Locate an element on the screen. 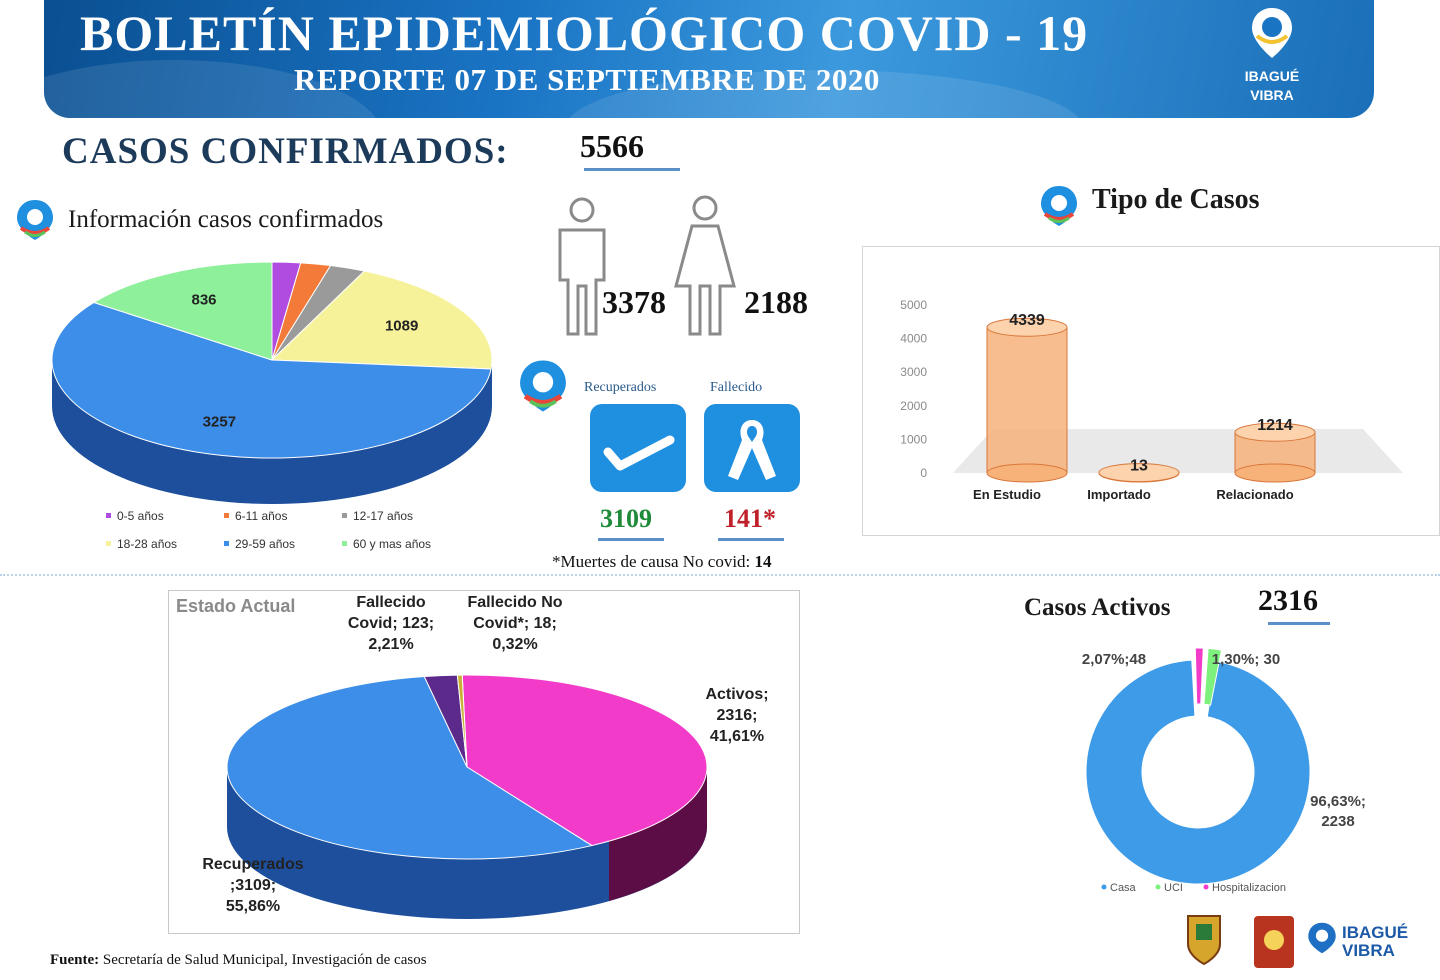  donut-slice-casa is located at coordinates (1198, 772).